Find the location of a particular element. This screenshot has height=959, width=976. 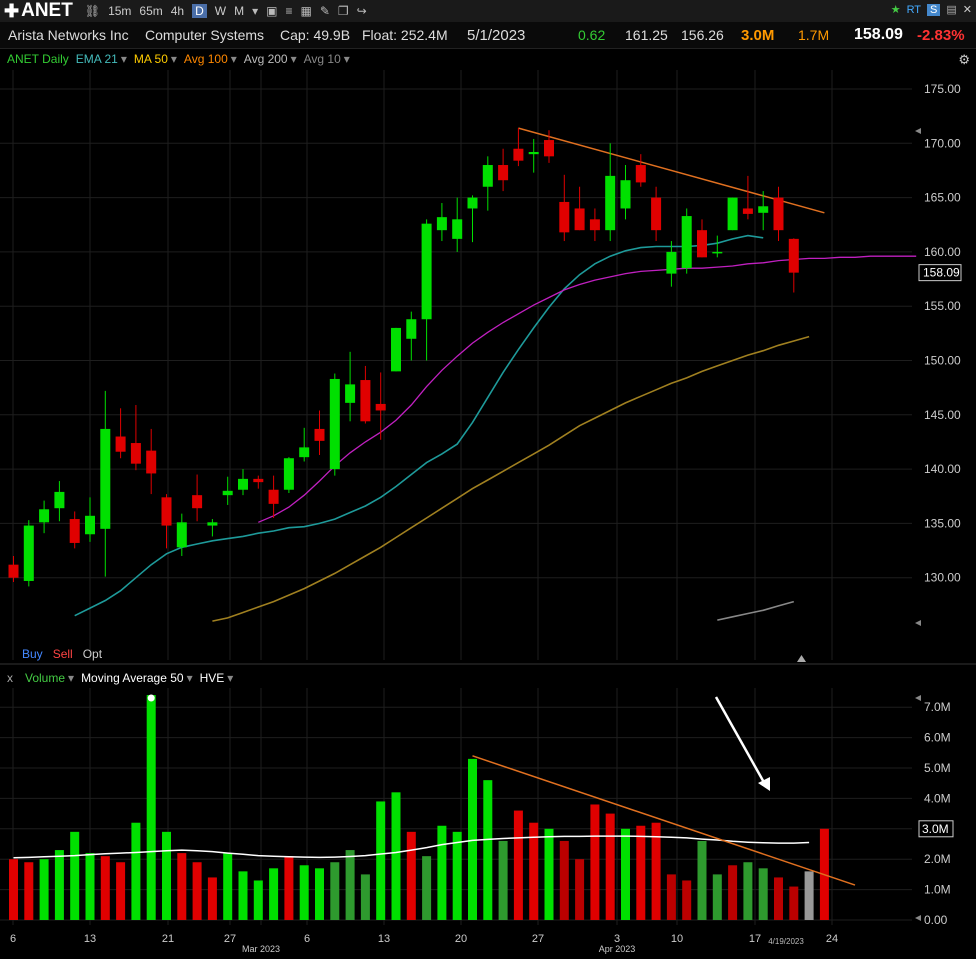

volume-lines is located at coordinates (434, 820).